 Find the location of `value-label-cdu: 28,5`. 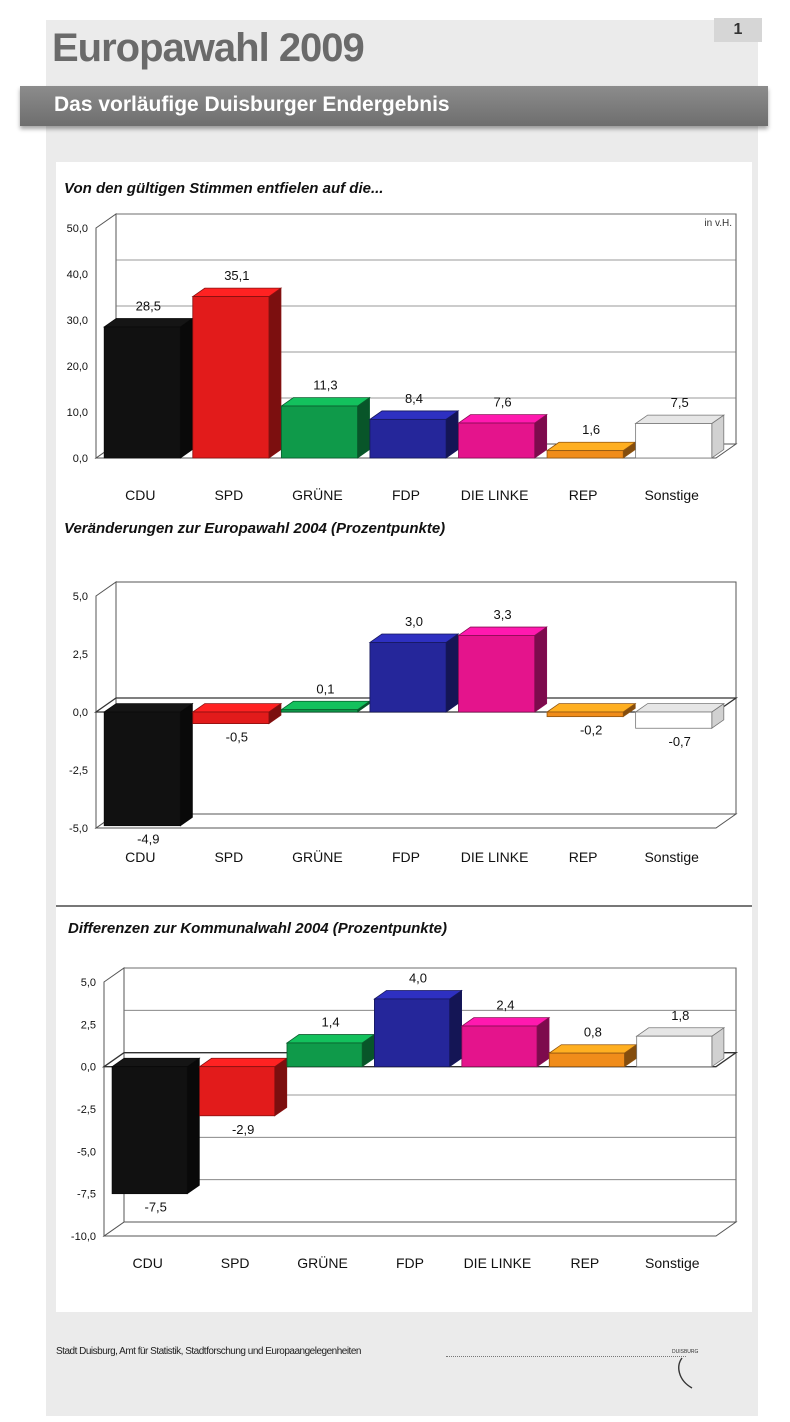

value-label-cdu: 28,5 is located at coordinates (148, 306).